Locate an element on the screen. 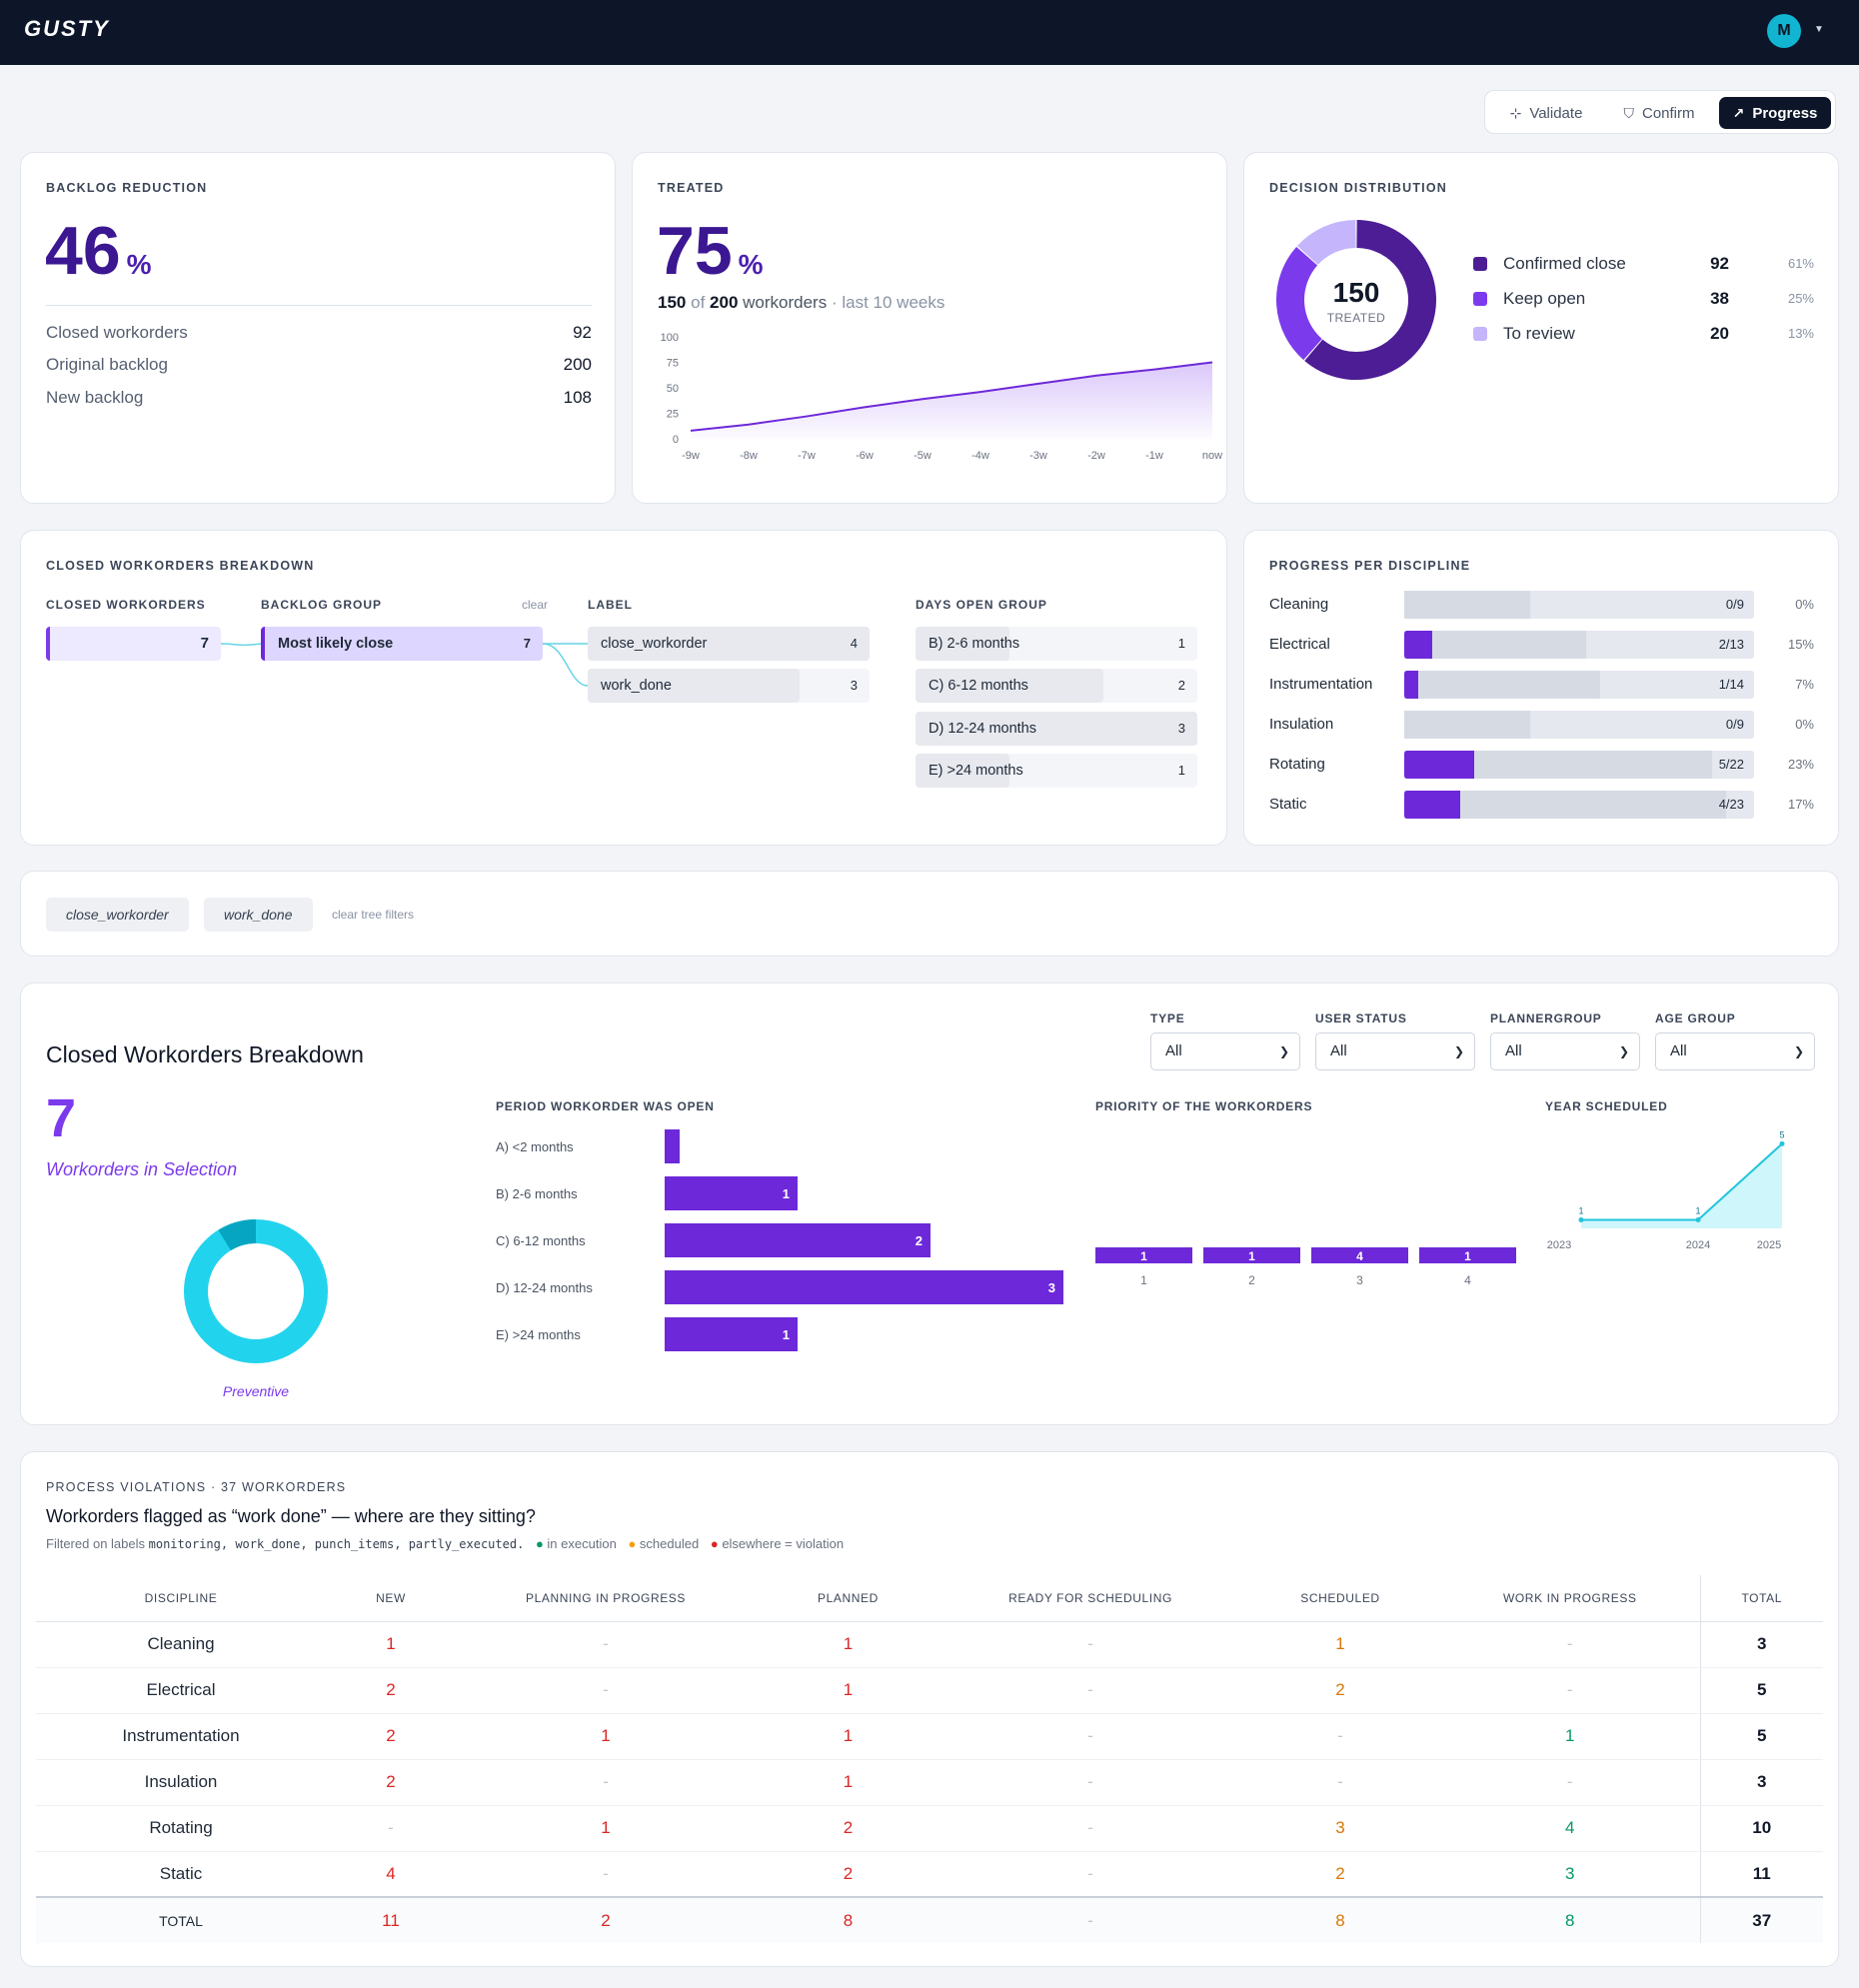  days-node: B) 2-6 months 1 is located at coordinates (1056, 644).